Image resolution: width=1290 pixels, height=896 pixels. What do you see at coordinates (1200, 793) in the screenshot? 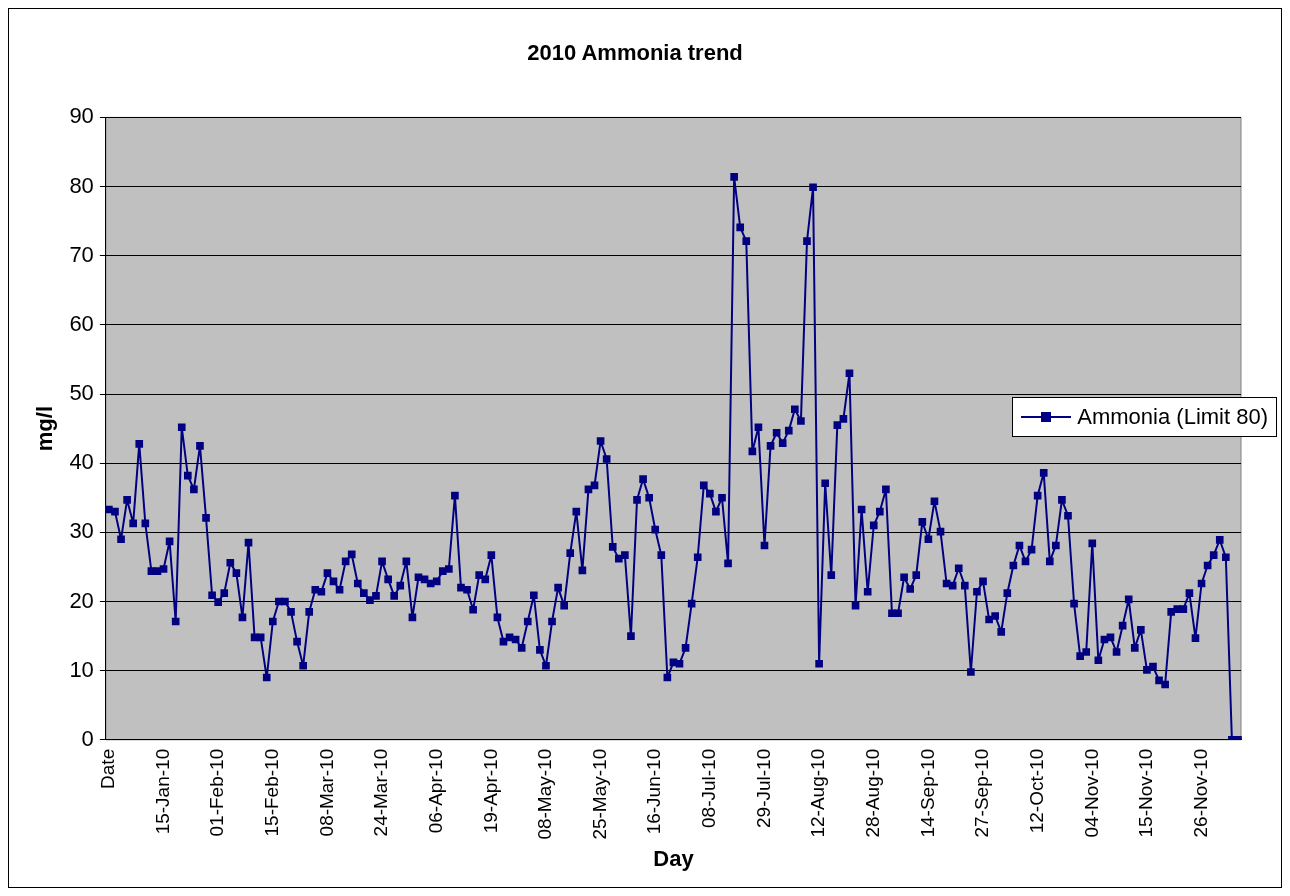
I see `x-tick-label: 26-Nov-10` at bounding box center [1200, 793].